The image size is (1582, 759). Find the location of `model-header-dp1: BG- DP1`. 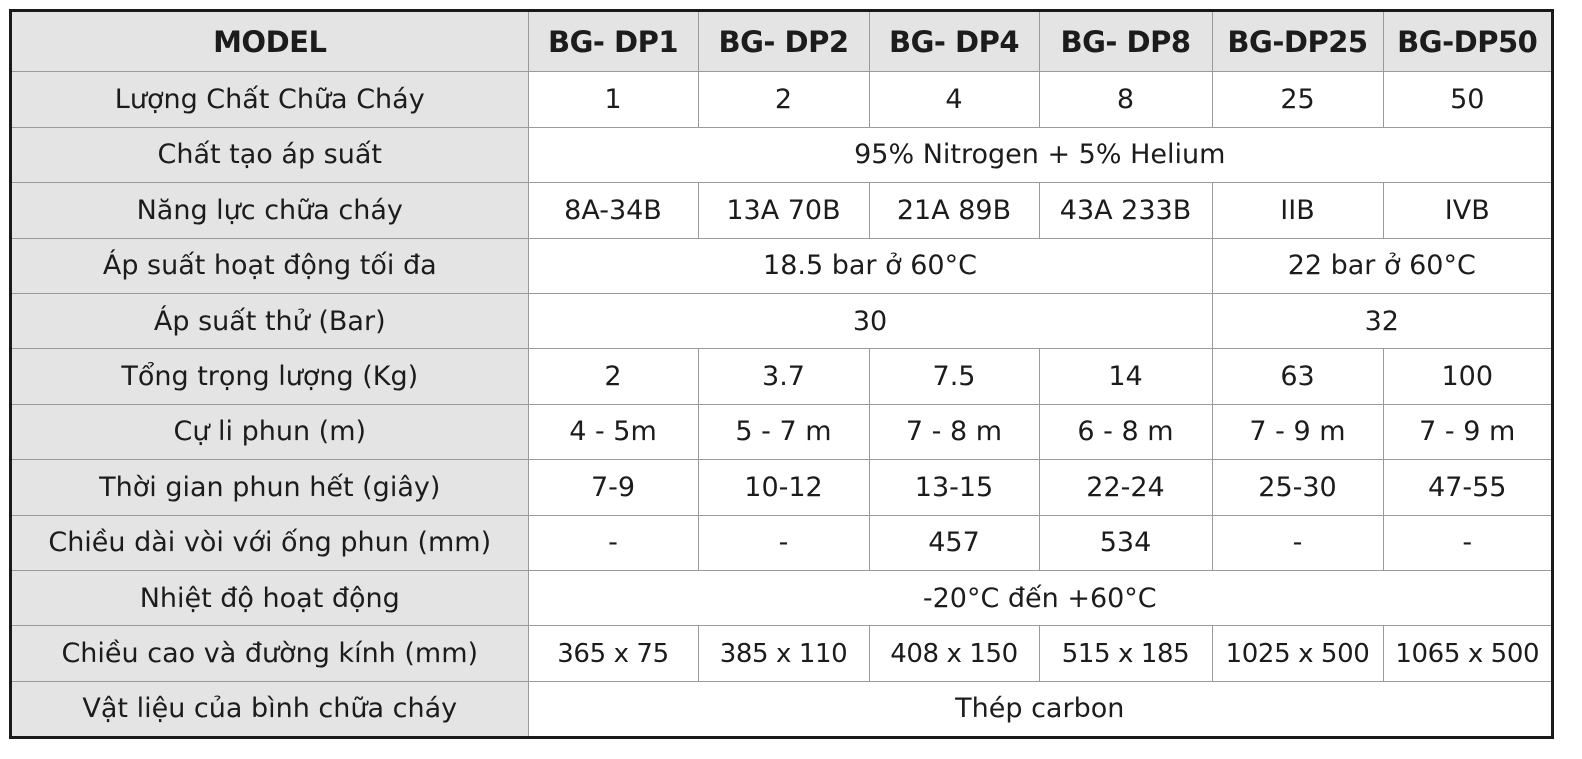

model-header-dp1: BG- DP1 is located at coordinates (613, 42).